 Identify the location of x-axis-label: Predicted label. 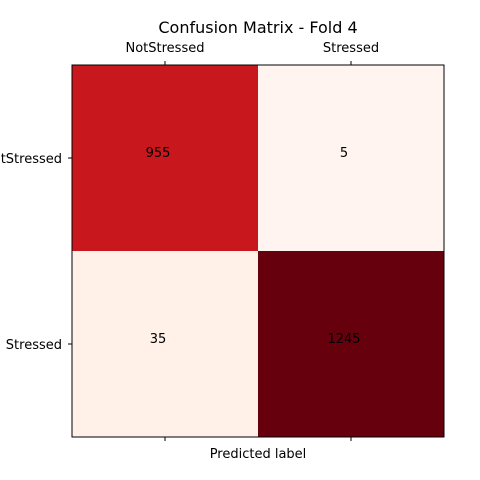
(258, 454).